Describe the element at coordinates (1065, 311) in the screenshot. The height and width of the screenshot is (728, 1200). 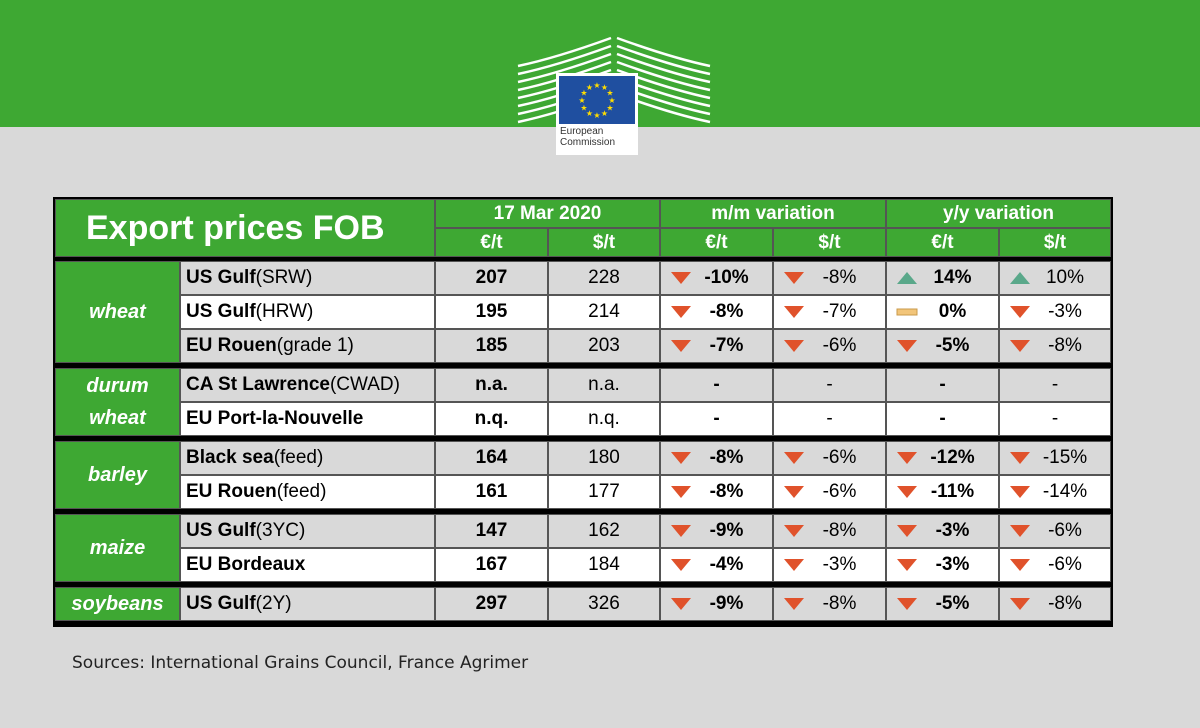
I see `variation-value: -3%` at that location.